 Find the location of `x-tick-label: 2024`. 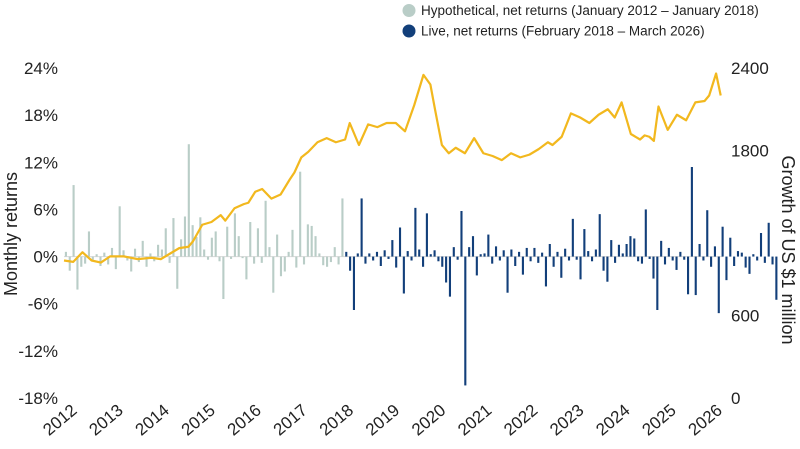

x-tick-label: 2024 is located at coordinates (612, 420).